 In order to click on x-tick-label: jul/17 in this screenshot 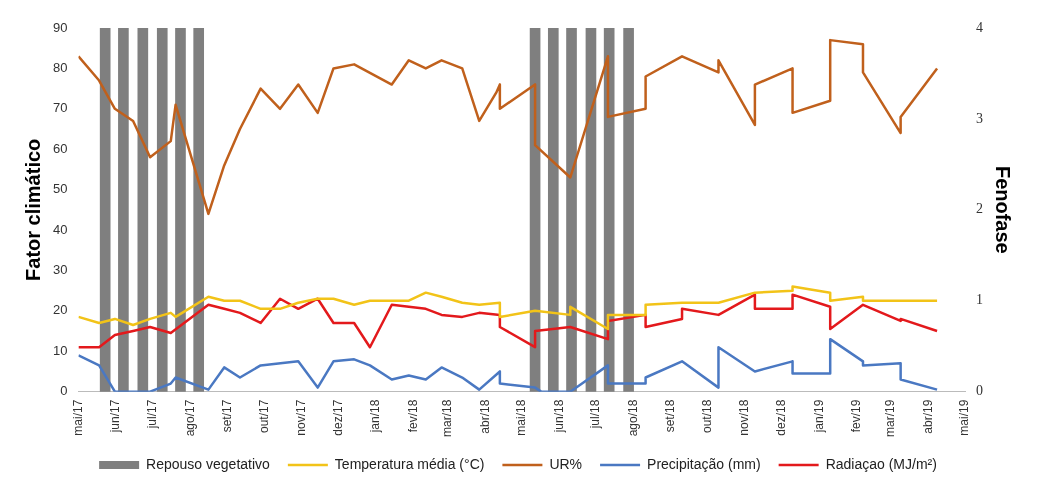, I will do `click(151, 414)`.